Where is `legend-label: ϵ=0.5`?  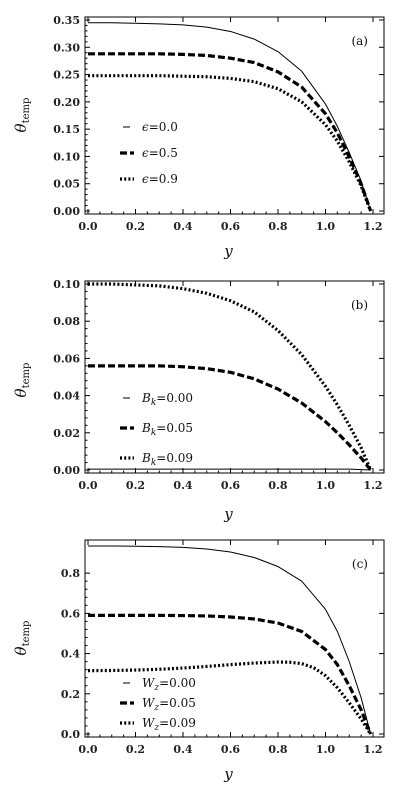 legend-label: ϵ=0.5 is located at coordinates (160, 153).